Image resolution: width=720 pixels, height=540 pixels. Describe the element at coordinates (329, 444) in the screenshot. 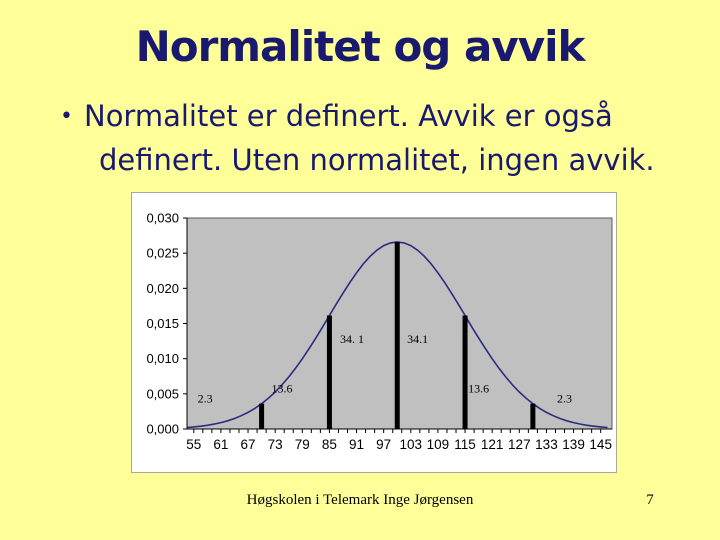

I see `x-axis-label: 85` at that location.